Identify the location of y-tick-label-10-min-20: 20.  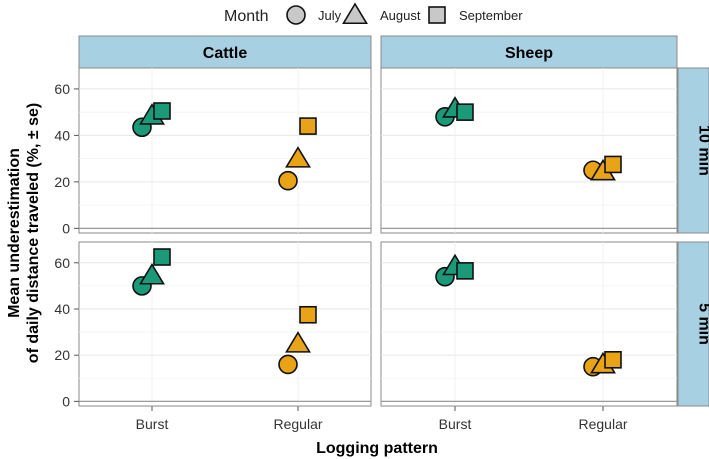
(62, 182).